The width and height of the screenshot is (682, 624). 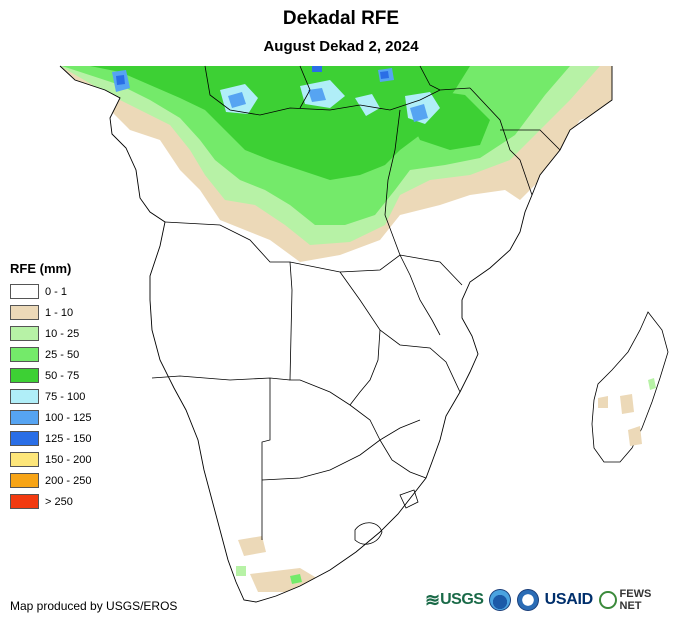 I want to click on legend-label: 1 - 10, so click(x=59, y=312).